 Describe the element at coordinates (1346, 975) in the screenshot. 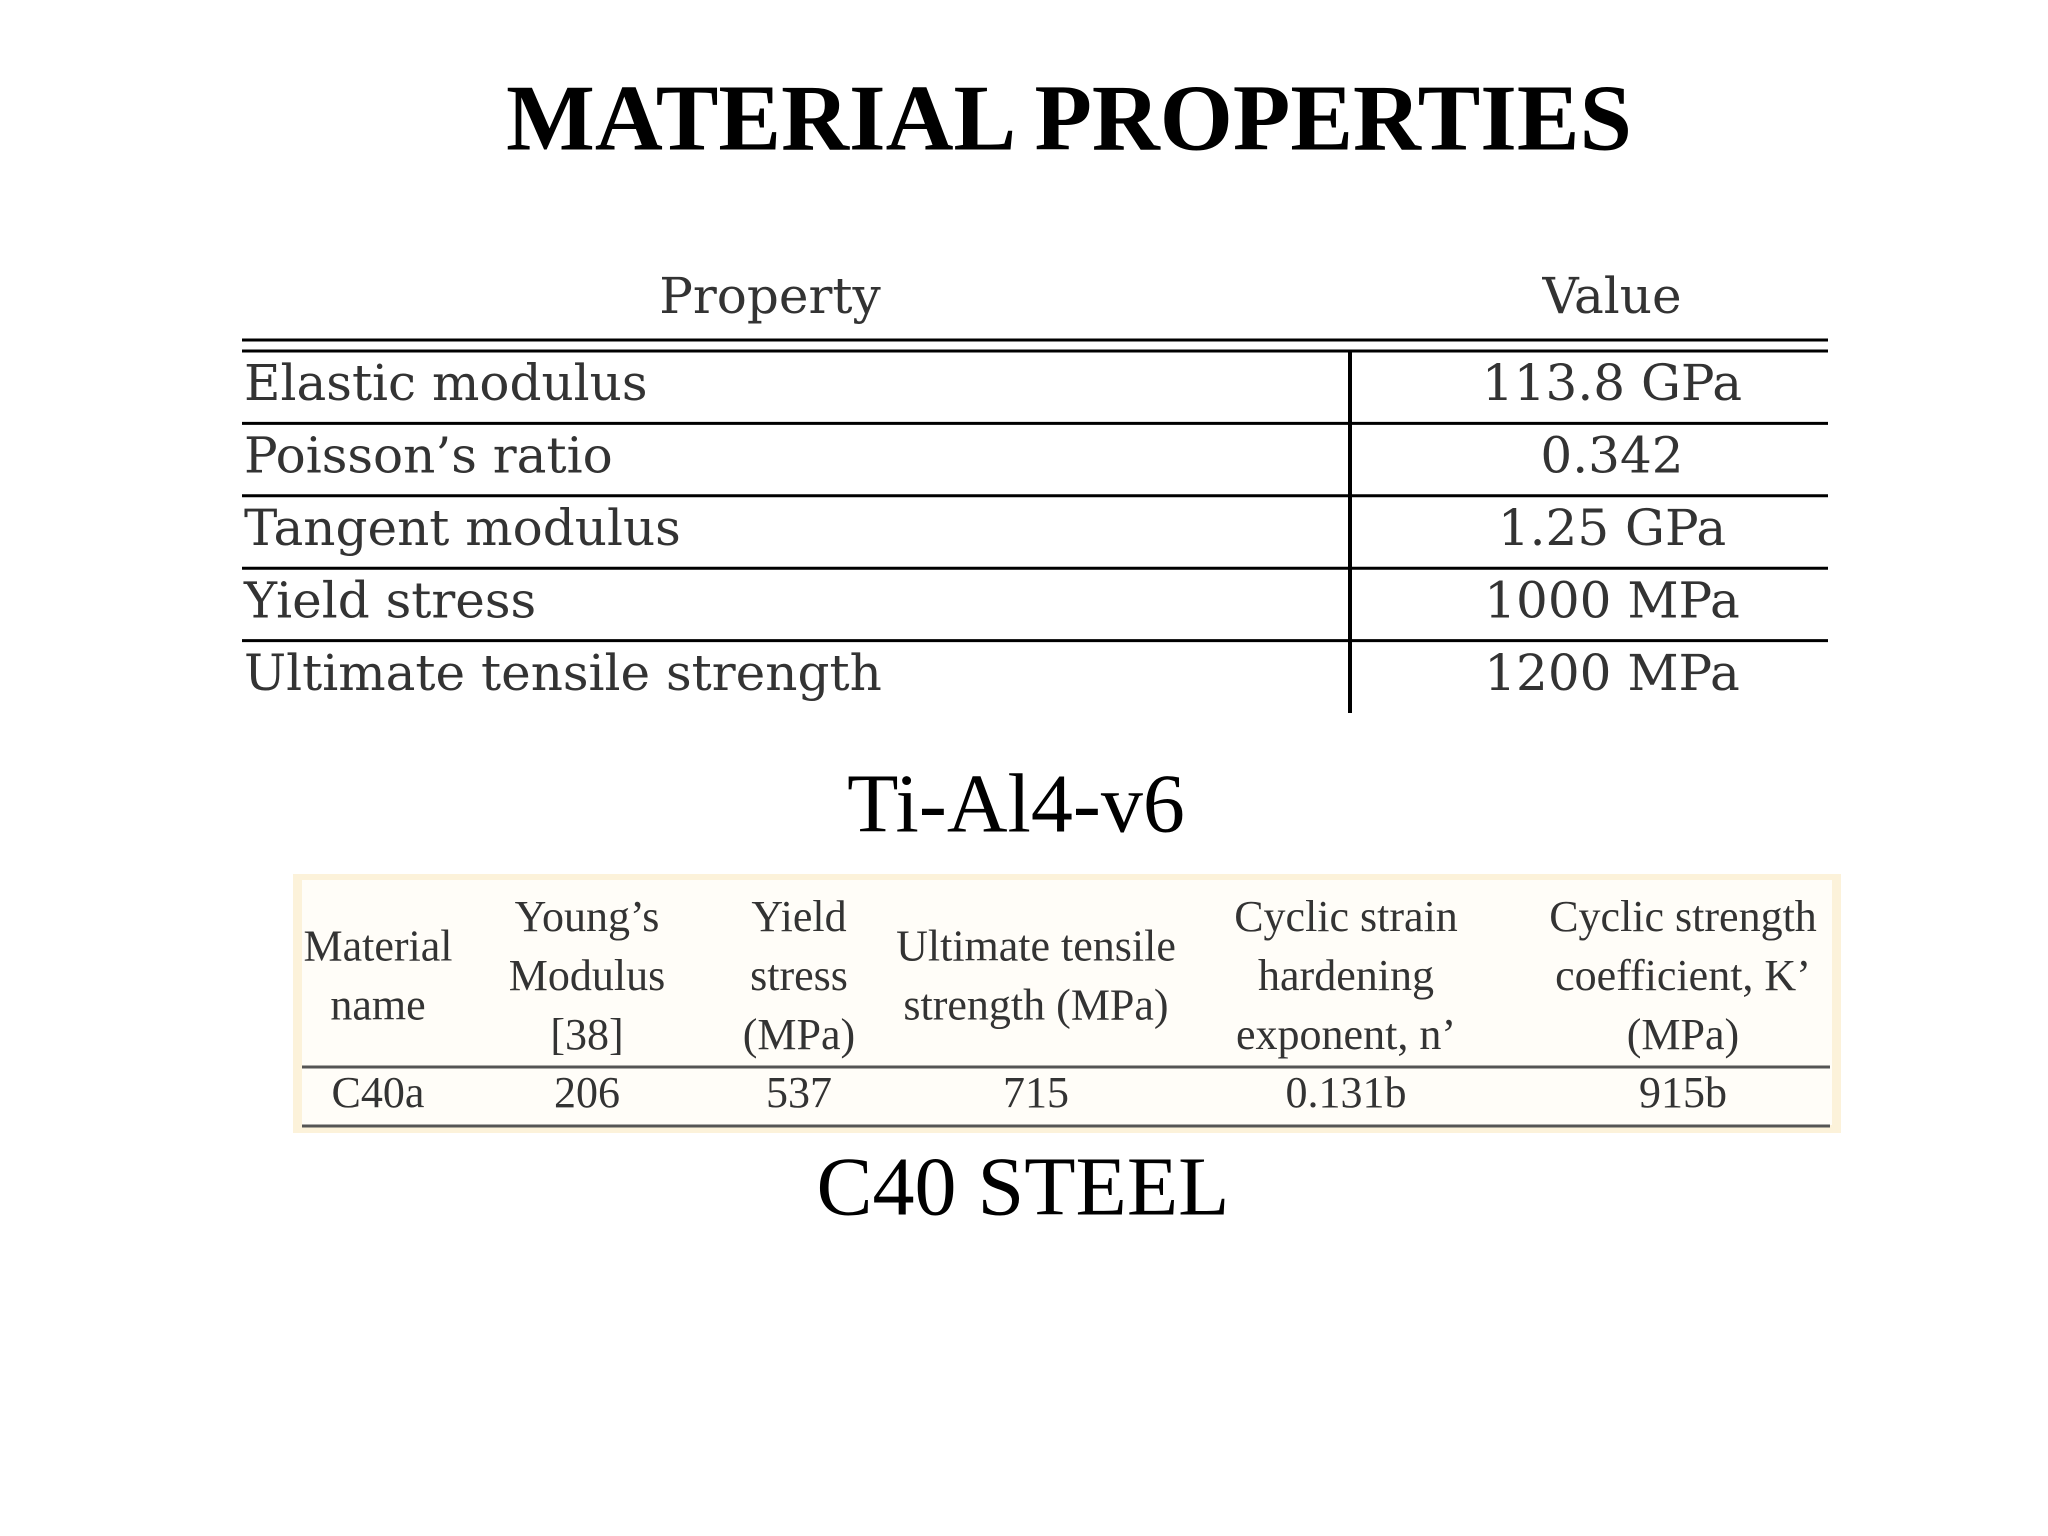

I see `column-header: hardening` at that location.